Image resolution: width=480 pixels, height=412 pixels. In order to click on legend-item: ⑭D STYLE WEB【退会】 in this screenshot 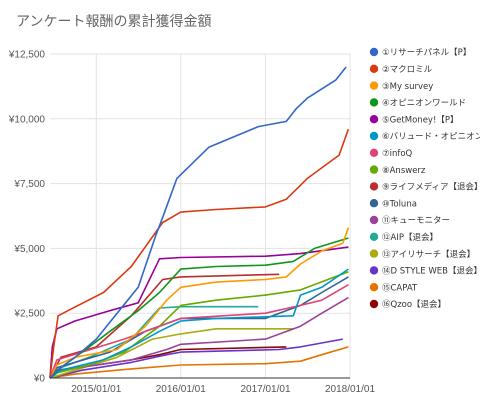, I will do `click(424, 271)`.